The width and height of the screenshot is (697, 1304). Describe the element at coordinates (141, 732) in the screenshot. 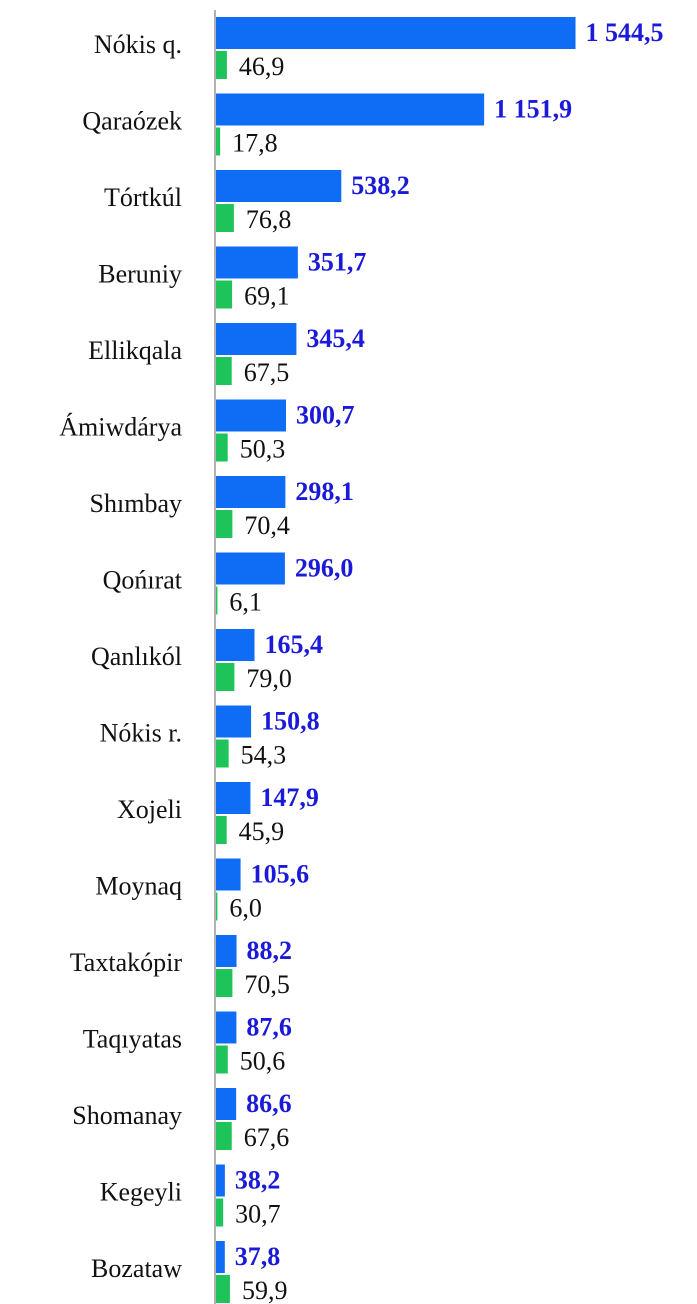

I see `category-label: Nókis r.` at that location.